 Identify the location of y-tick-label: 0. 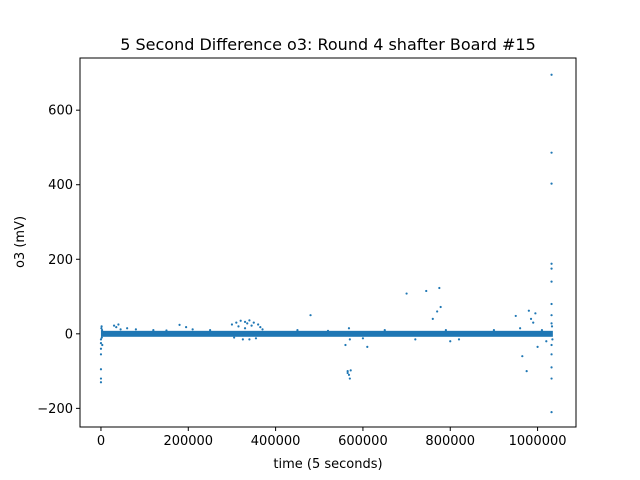
(69, 334).